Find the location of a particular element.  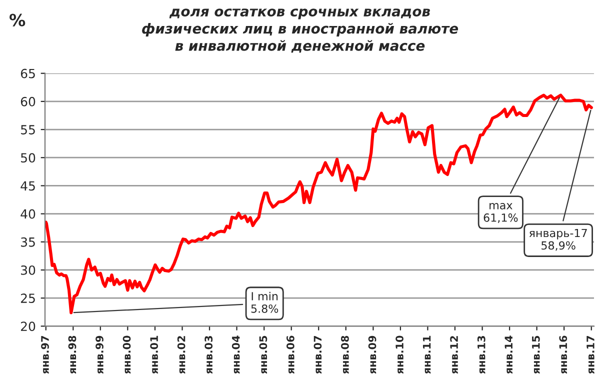

x-tick-label: янв.09 is located at coordinates (372, 355).